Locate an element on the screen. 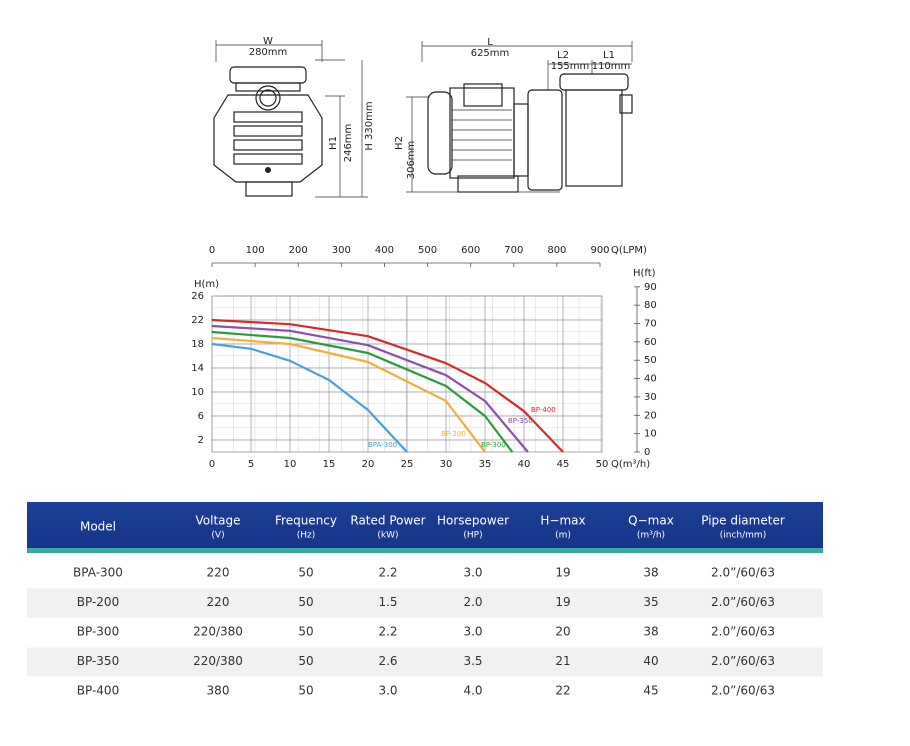 The image size is (910, 746). front-view is located at coordinates (290, 119).